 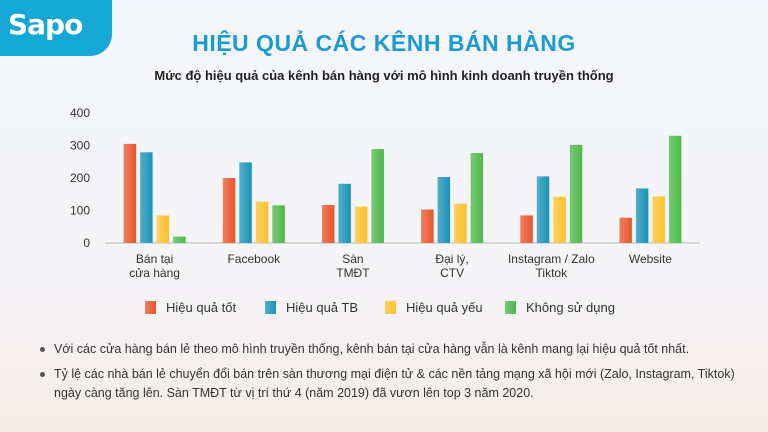 I want to click on x-tick-label: Website, so click(x=650, y=259).